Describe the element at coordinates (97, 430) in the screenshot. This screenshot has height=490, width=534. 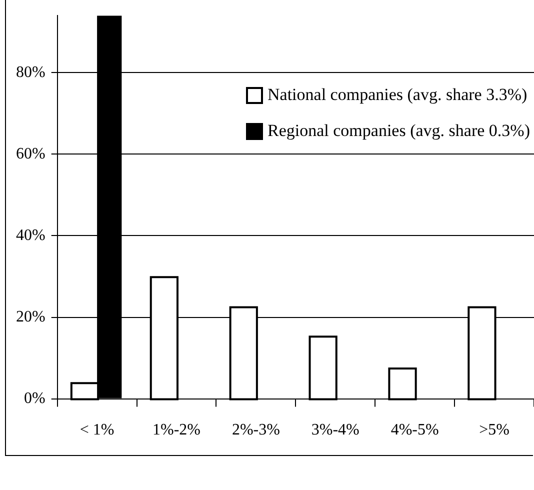
I see `x-tick-label: < 1%` at that location.